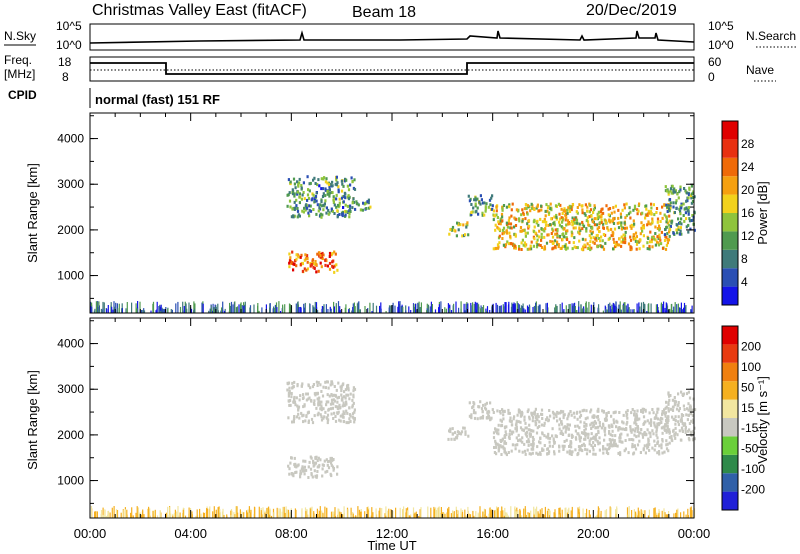  I want to click on xaxis-label: Time UT, so click(391, 545).